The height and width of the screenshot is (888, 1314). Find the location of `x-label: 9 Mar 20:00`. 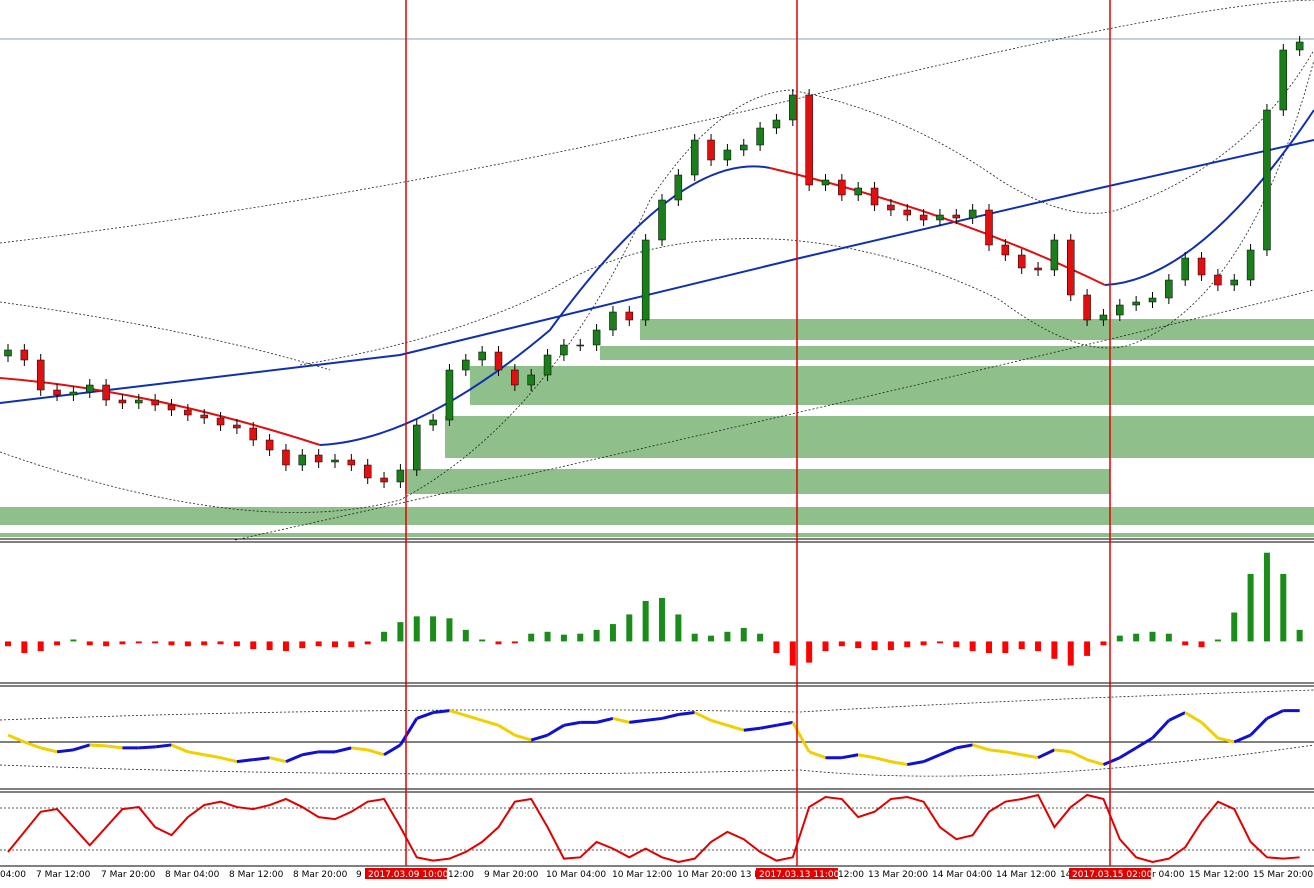

x-label: 9 Mar 20:00 is located at coordinates (511, 875).